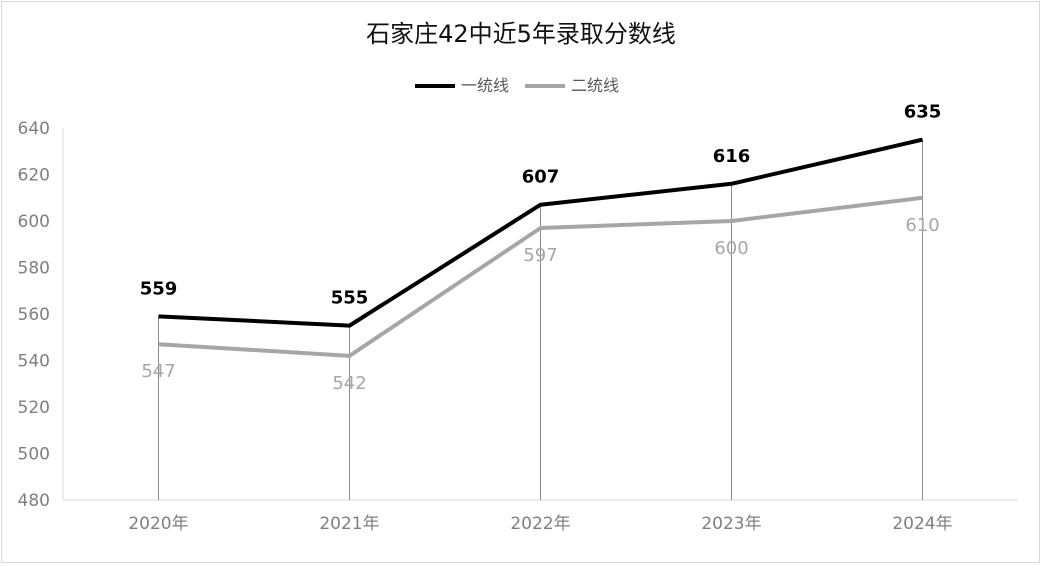 This screenshot has width=1043, height=566. I want to click on data-label-series-2: 542, so click(349, 383).